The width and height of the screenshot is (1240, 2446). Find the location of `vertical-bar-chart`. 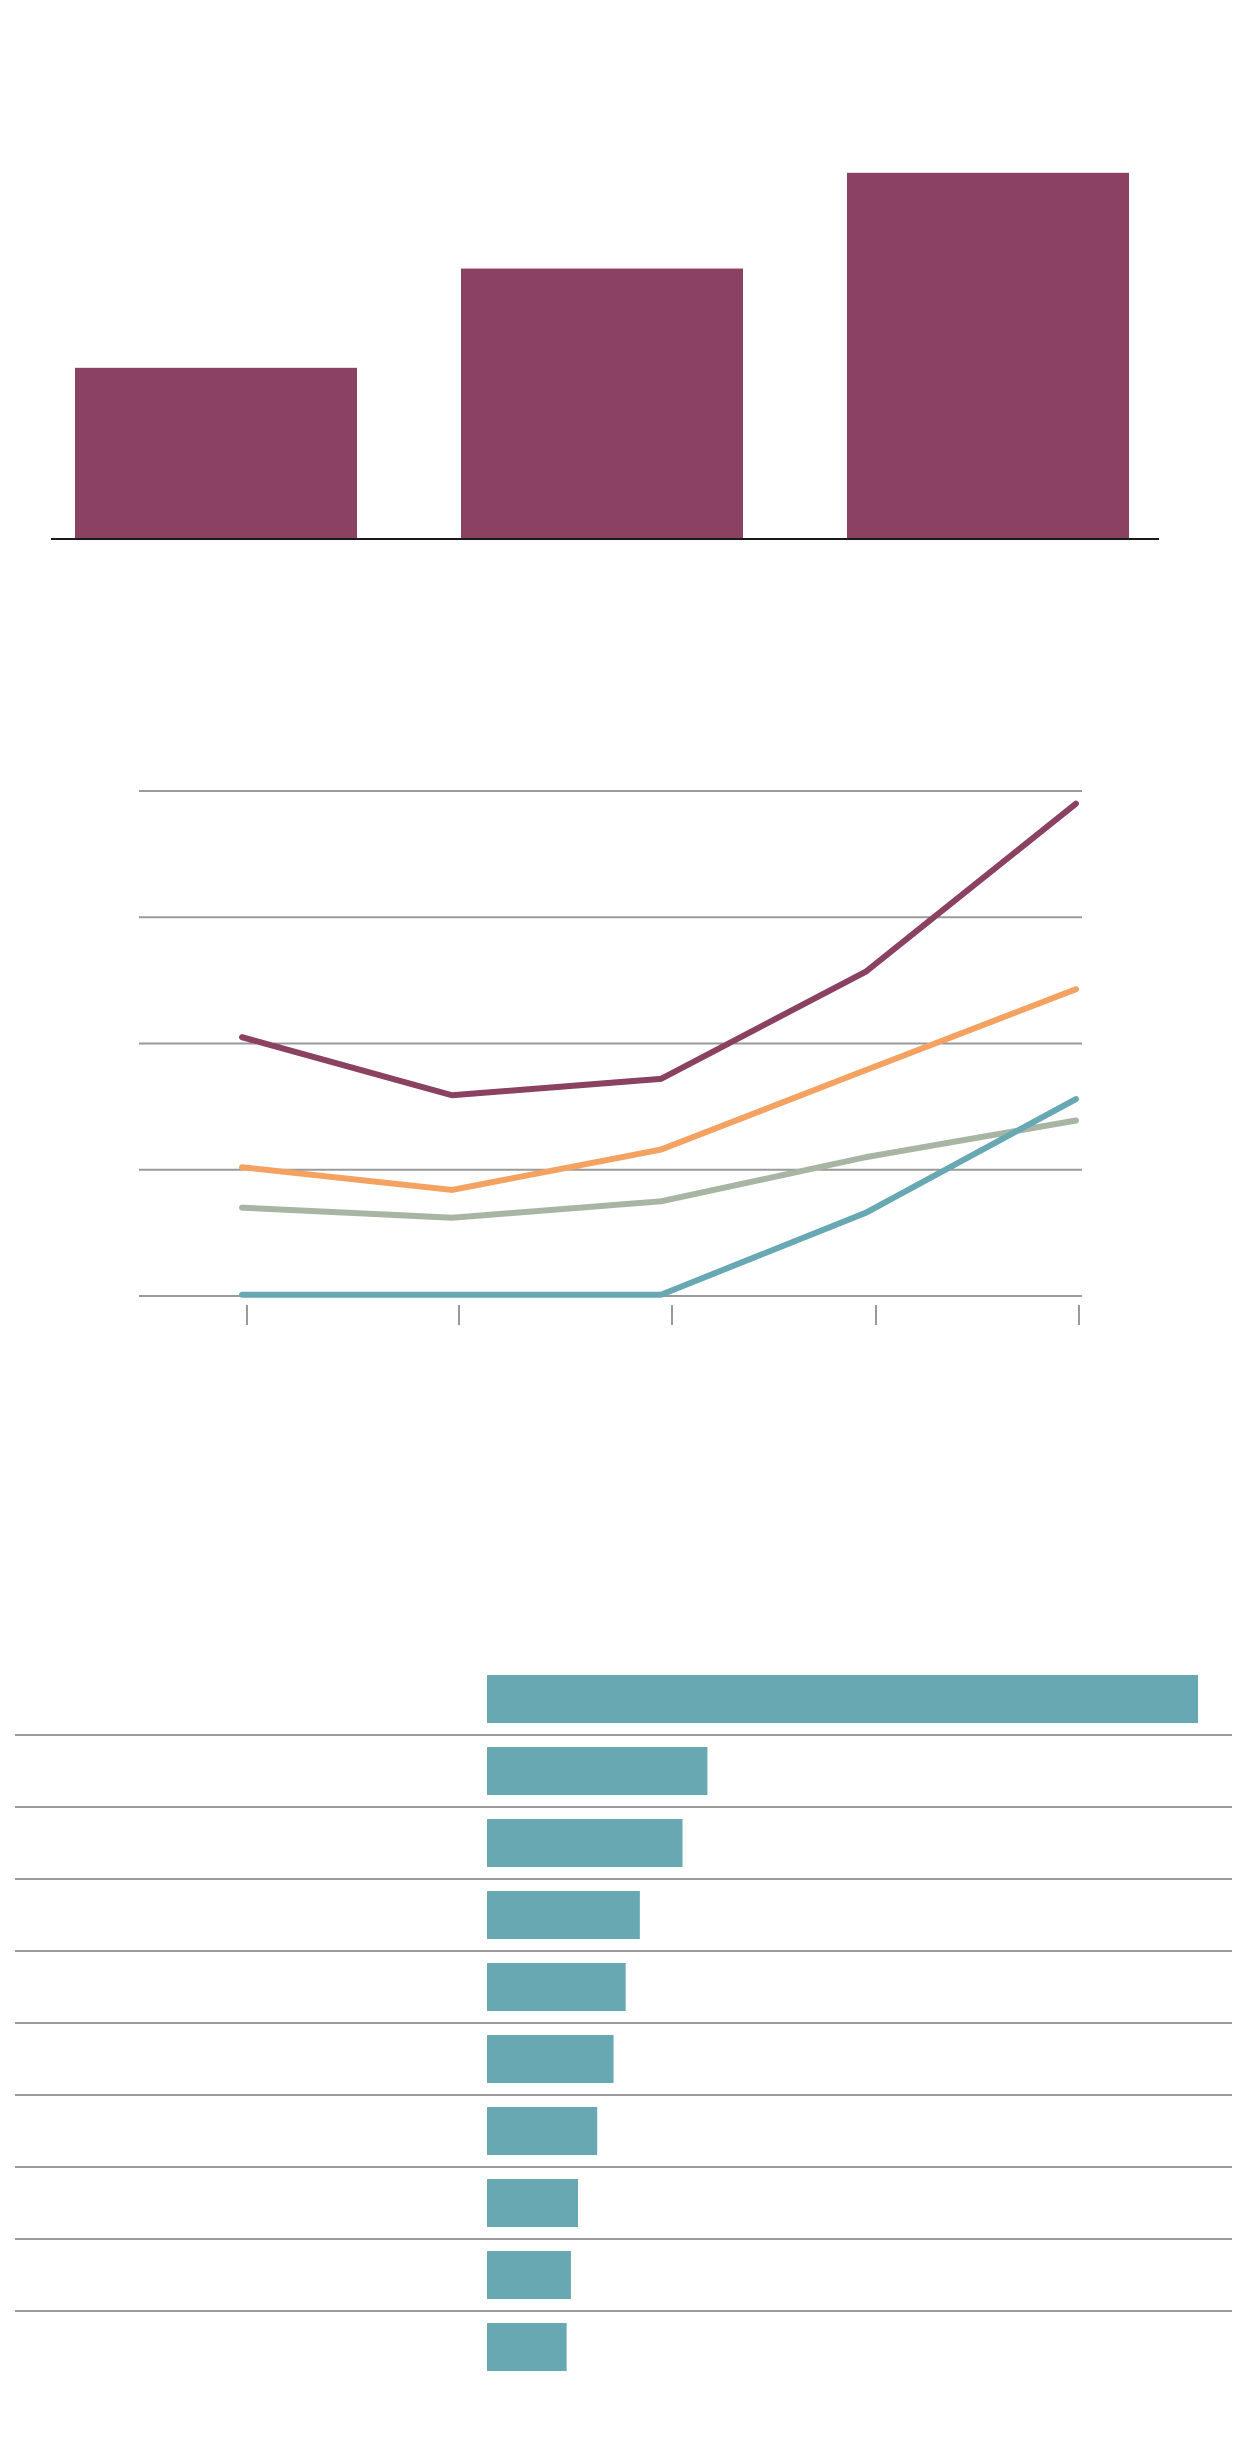

vertical-bar-chart is located at coordinates (605, 356).